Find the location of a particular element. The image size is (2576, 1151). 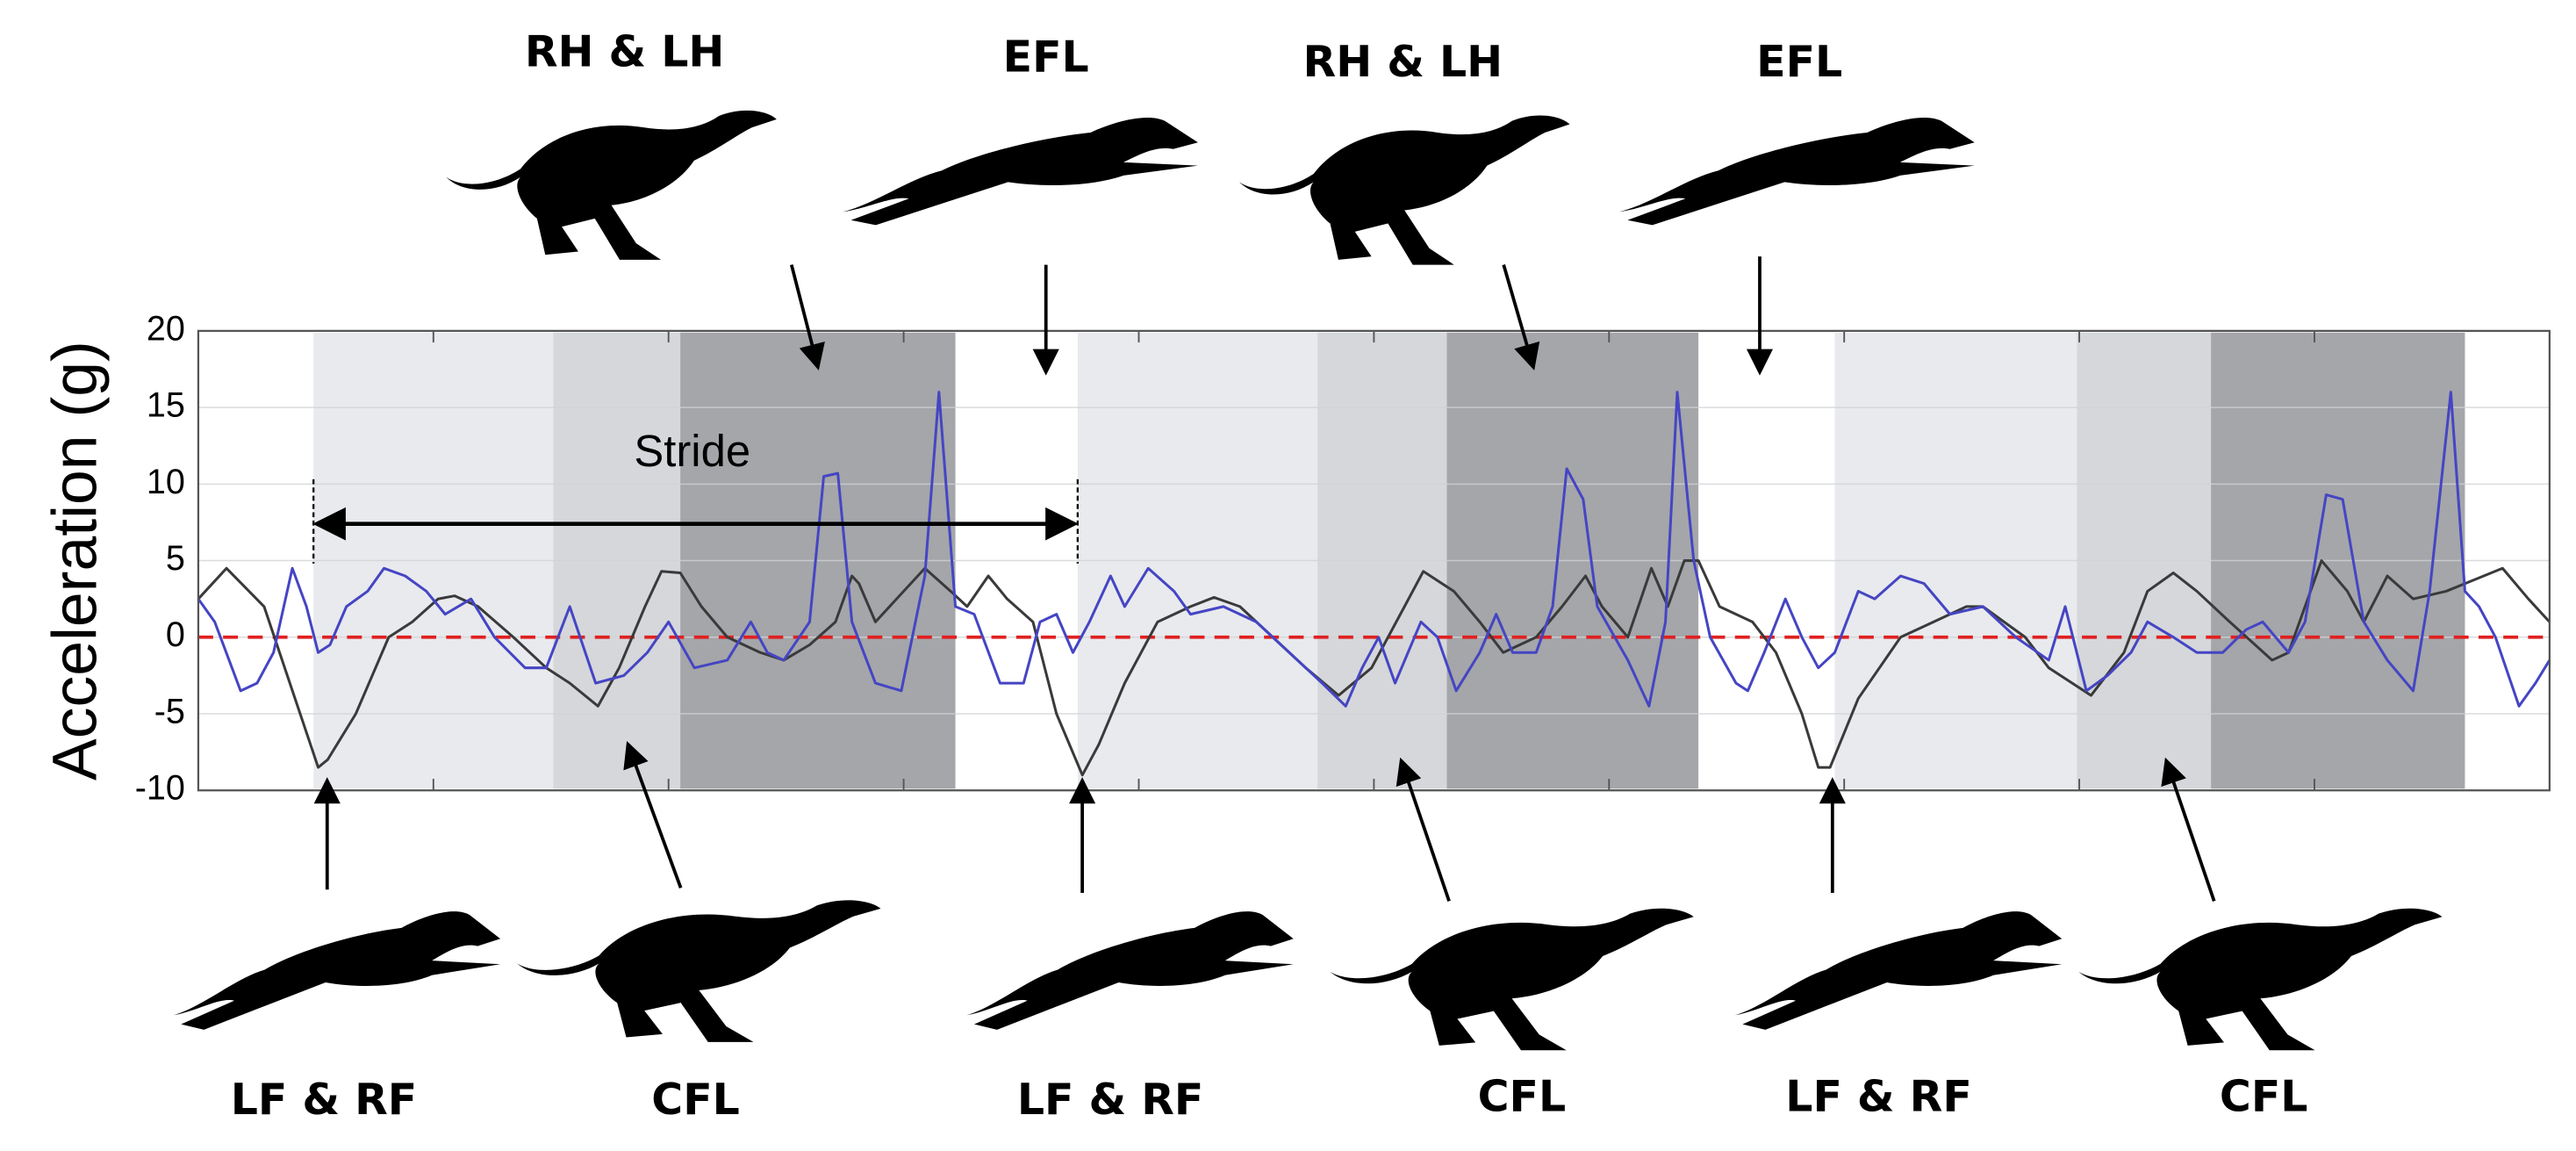

y-axis-label: Acceleration (g) is located at coordinates (75, 561).